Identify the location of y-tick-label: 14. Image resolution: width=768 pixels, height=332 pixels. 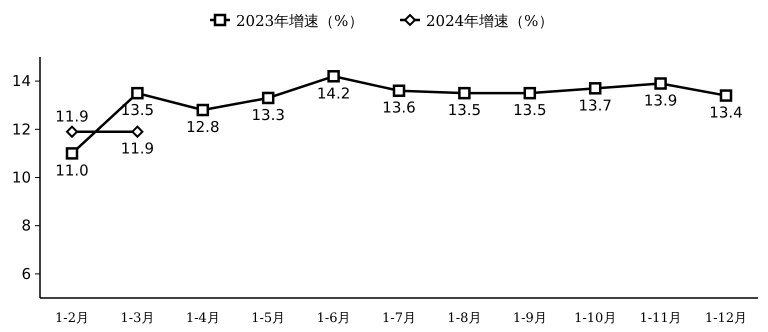
(21, 81).